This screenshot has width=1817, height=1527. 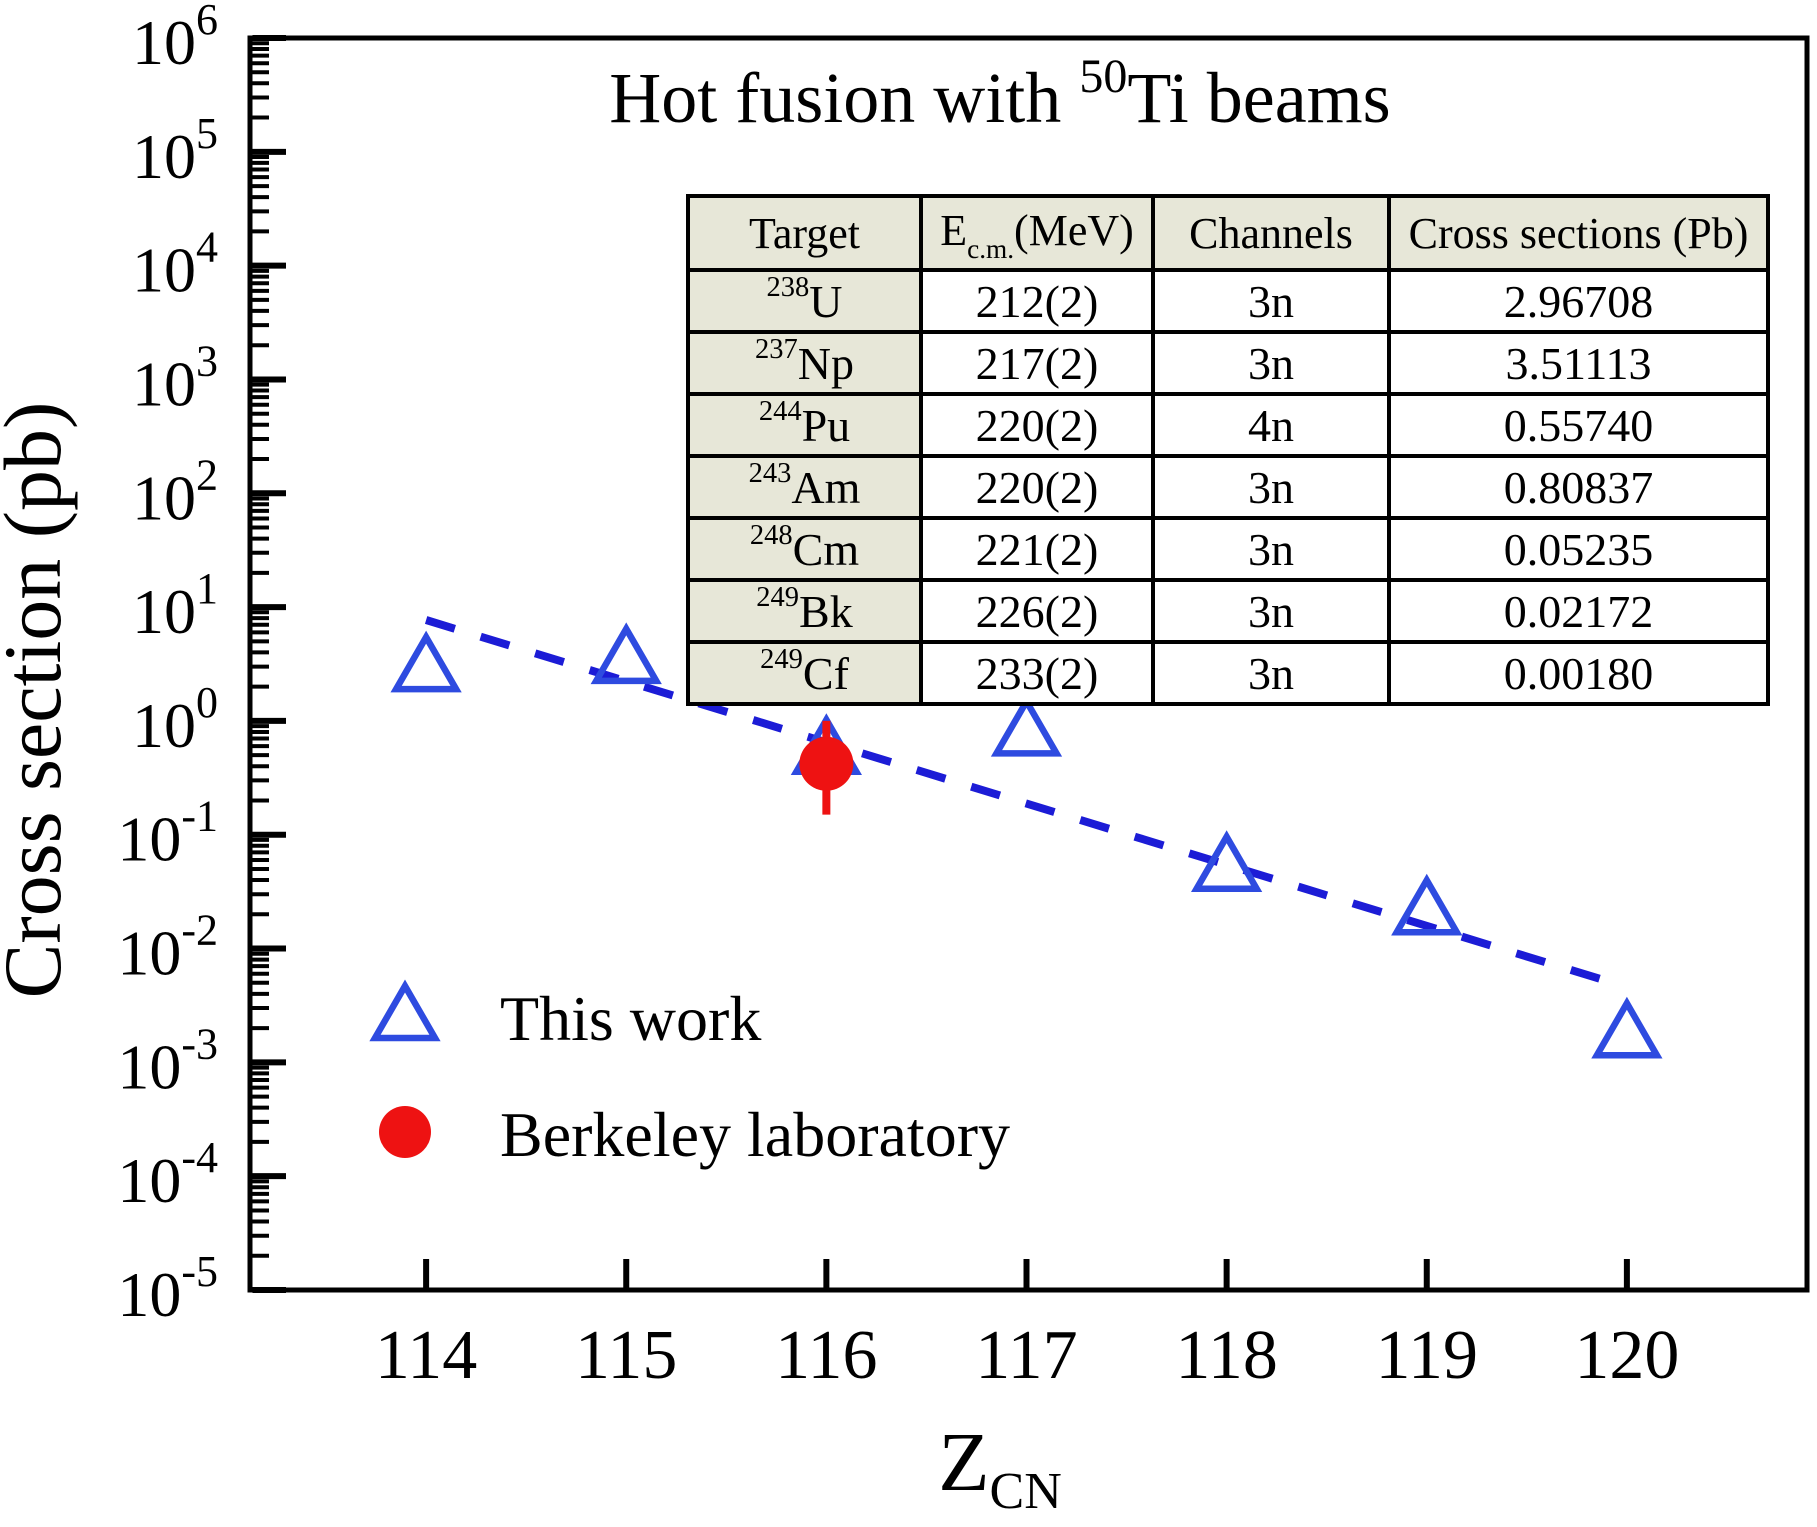 What do you see at coordinates (167, 947) in the screenshot?
I see `y-tick-label: 10⁻²` at bounding box center [167, 947].